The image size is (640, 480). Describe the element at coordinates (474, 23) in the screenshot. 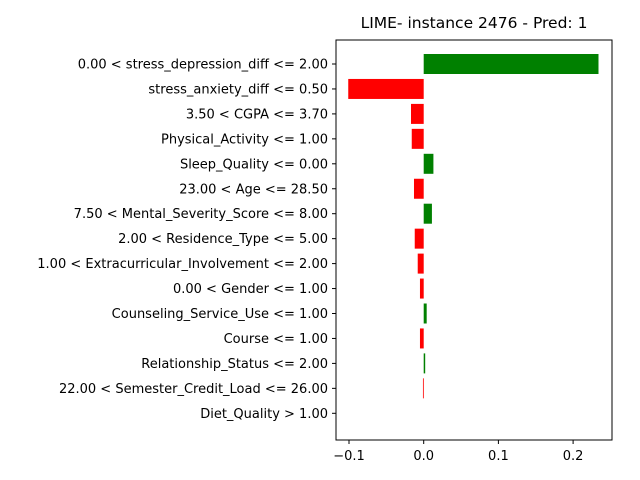

I see `chart-title: LIME- instance 2476 - Pred: 1` at that location.